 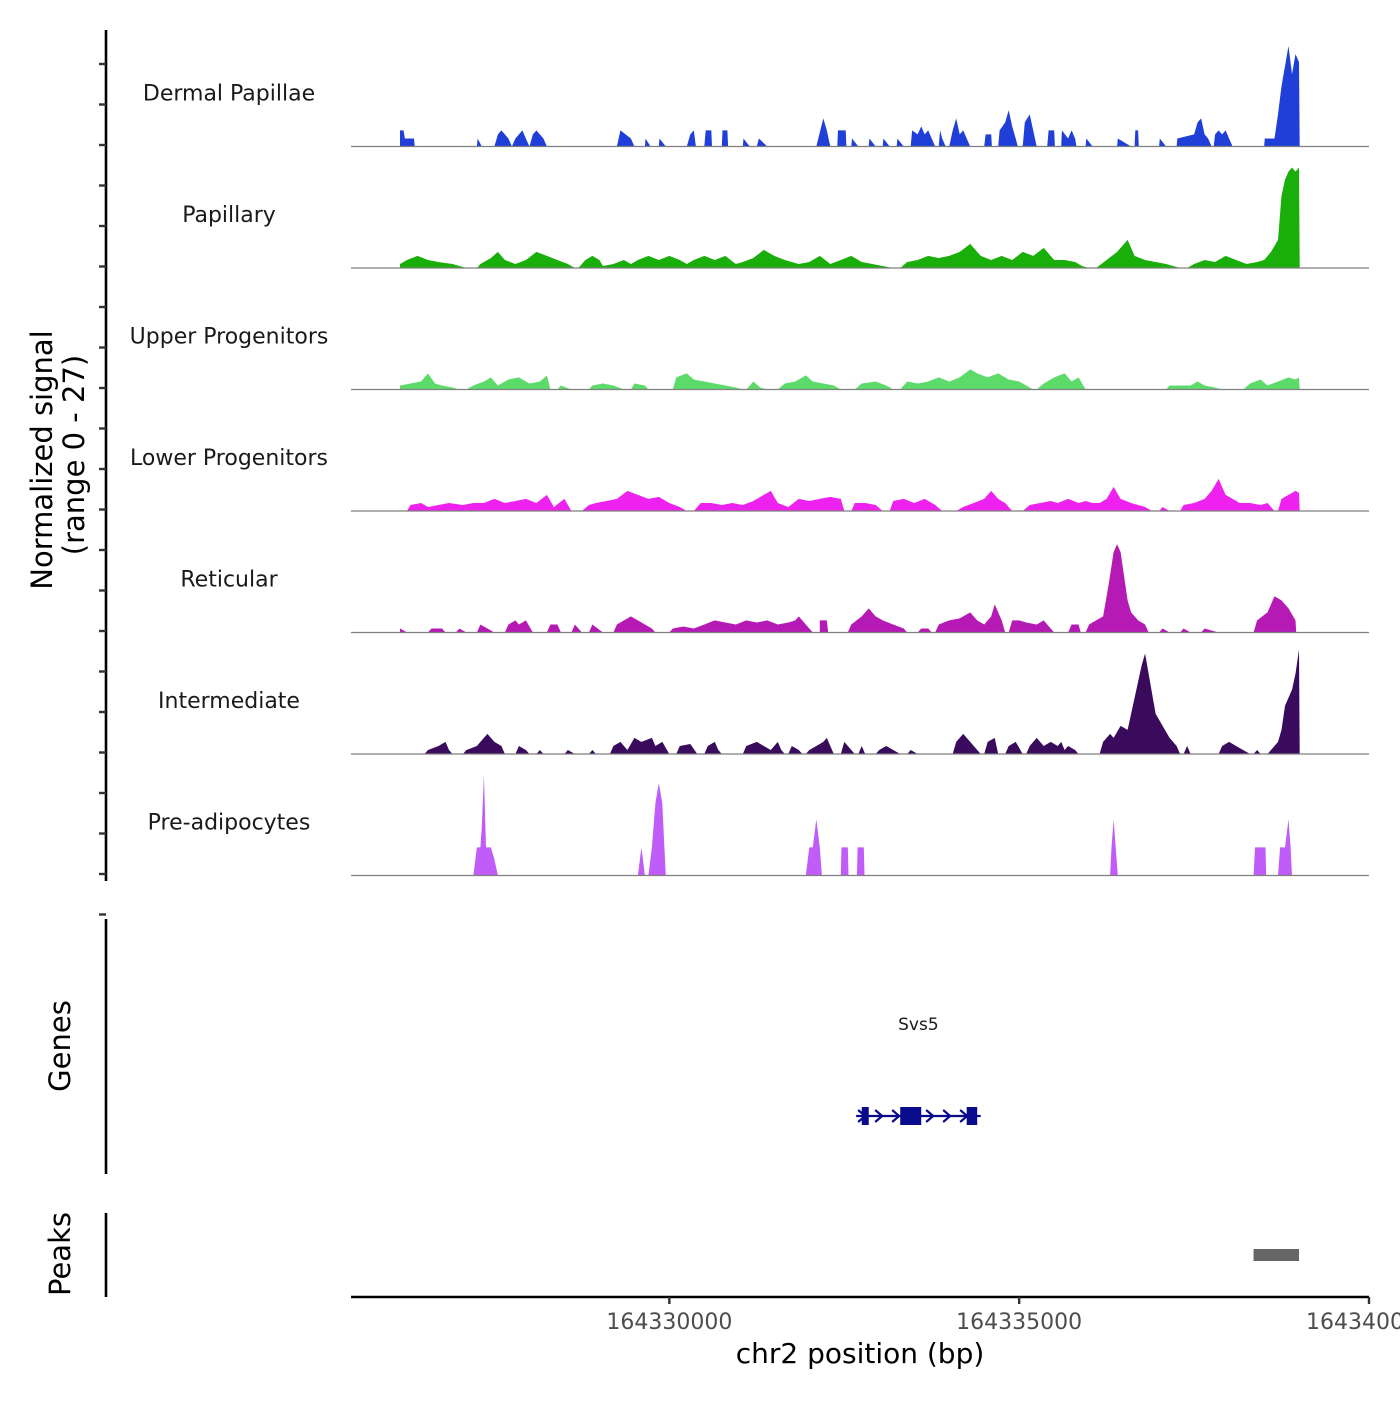 What do you see at coordinates (1019, 1322) in the screenshot?
I see `x-tick-label: 164335000` at bounding box center [1019, 1322].